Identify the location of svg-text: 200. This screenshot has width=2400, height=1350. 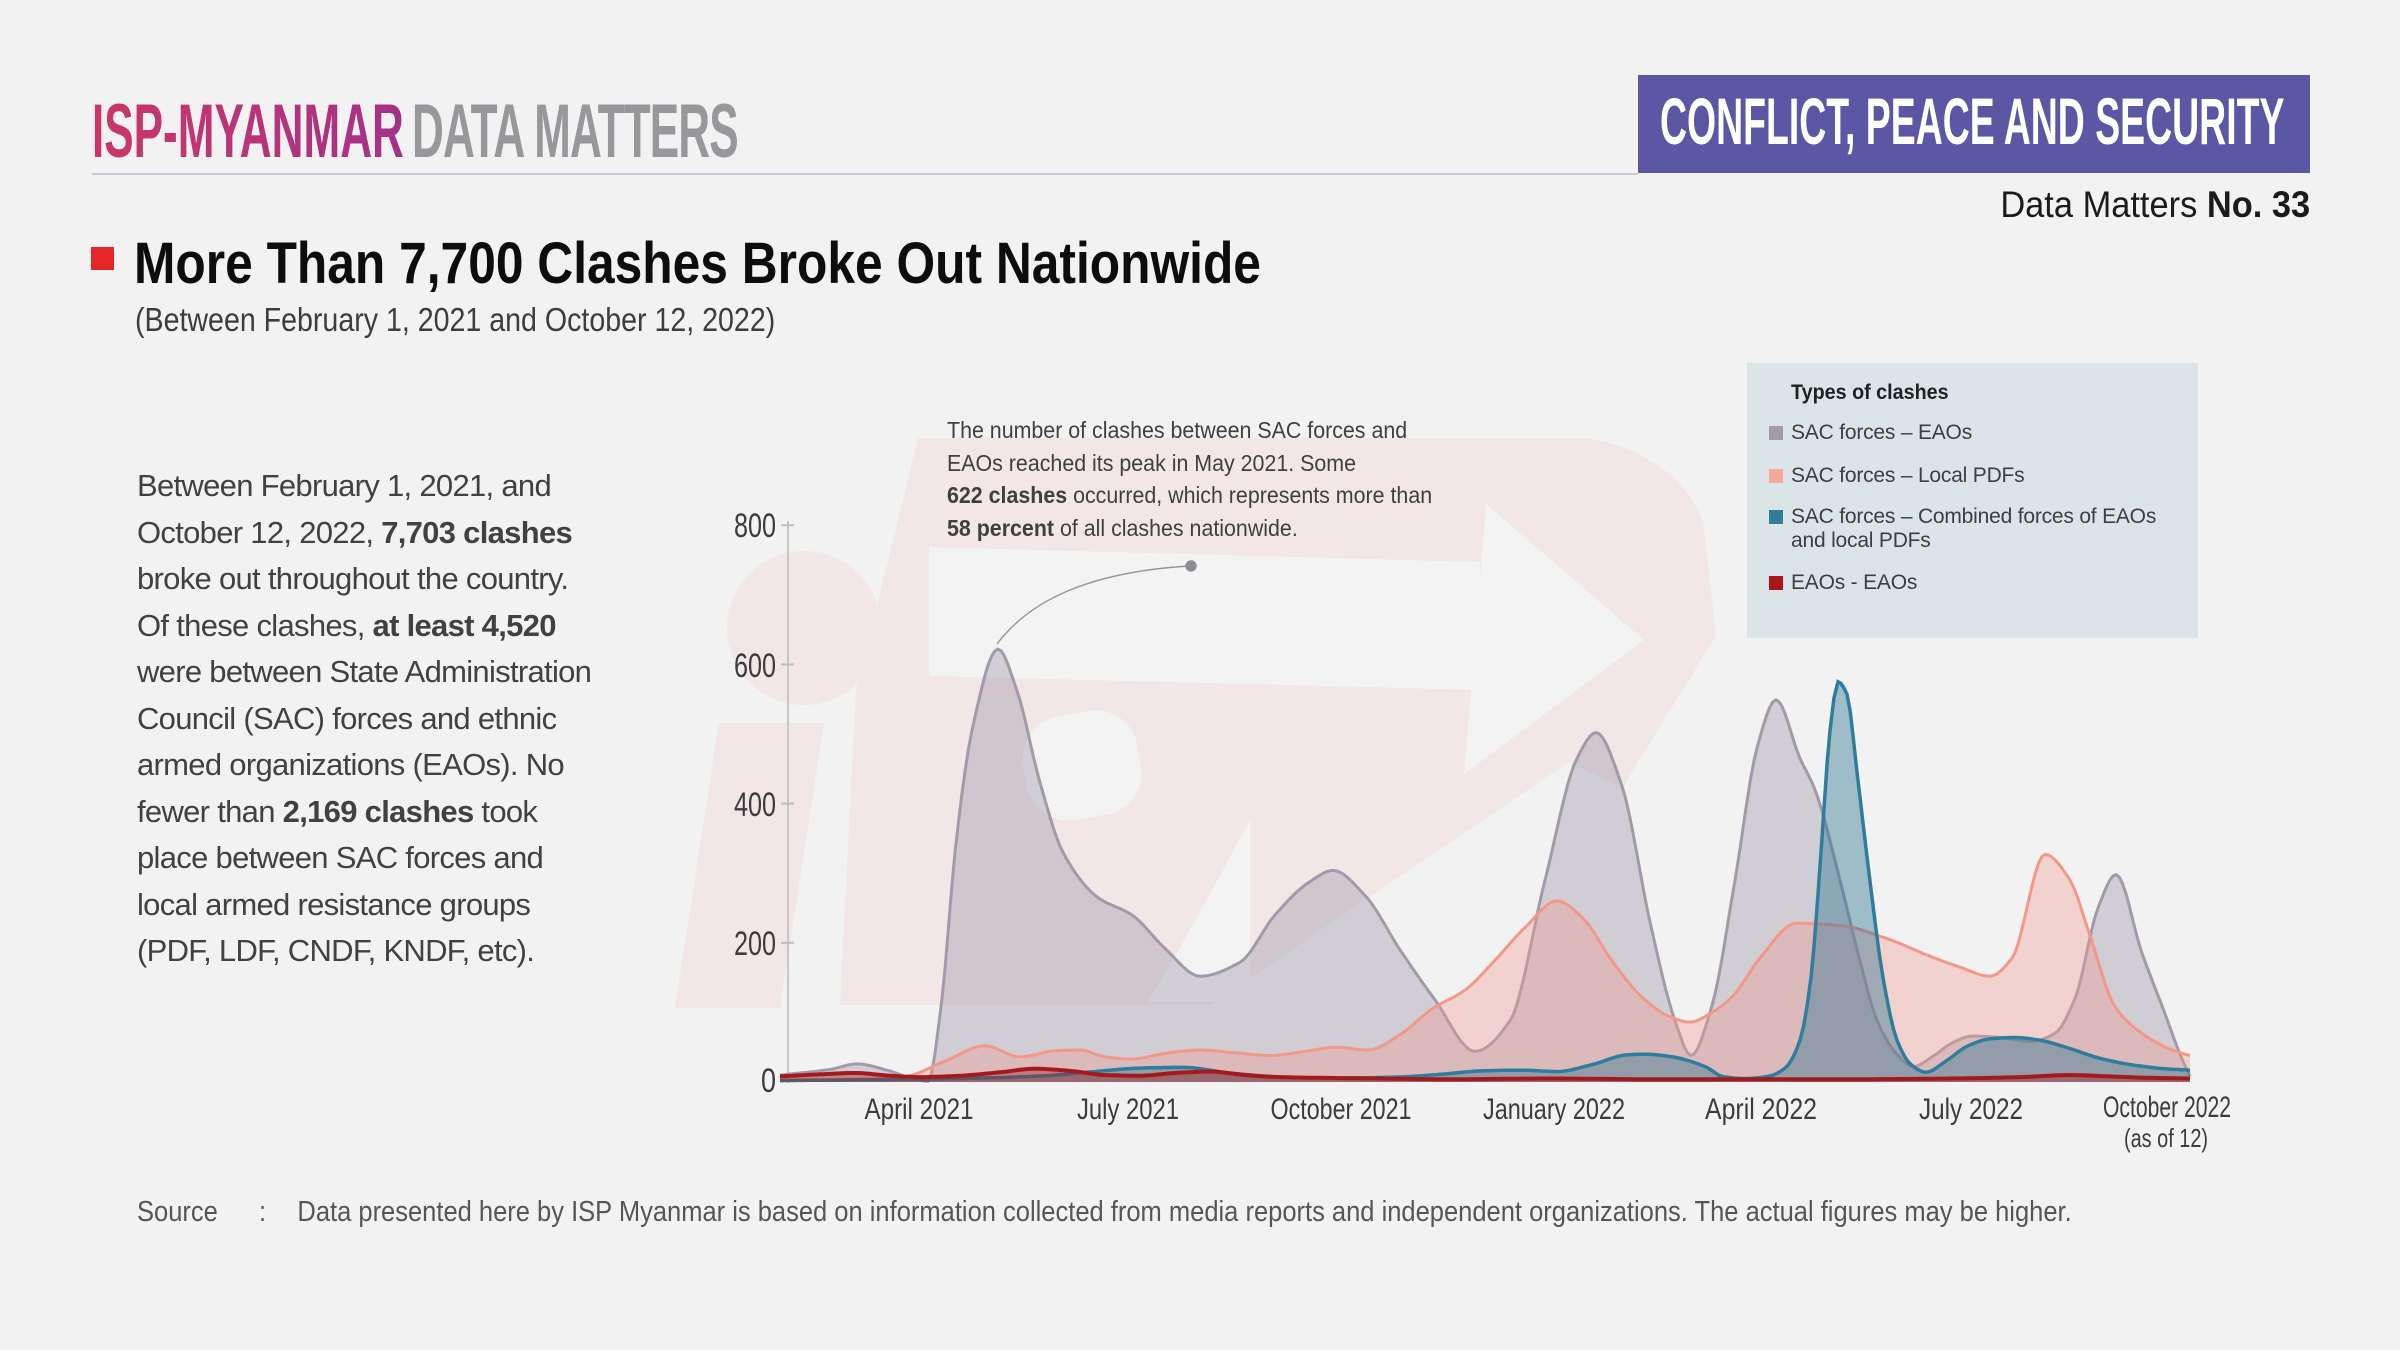
(755, 944).